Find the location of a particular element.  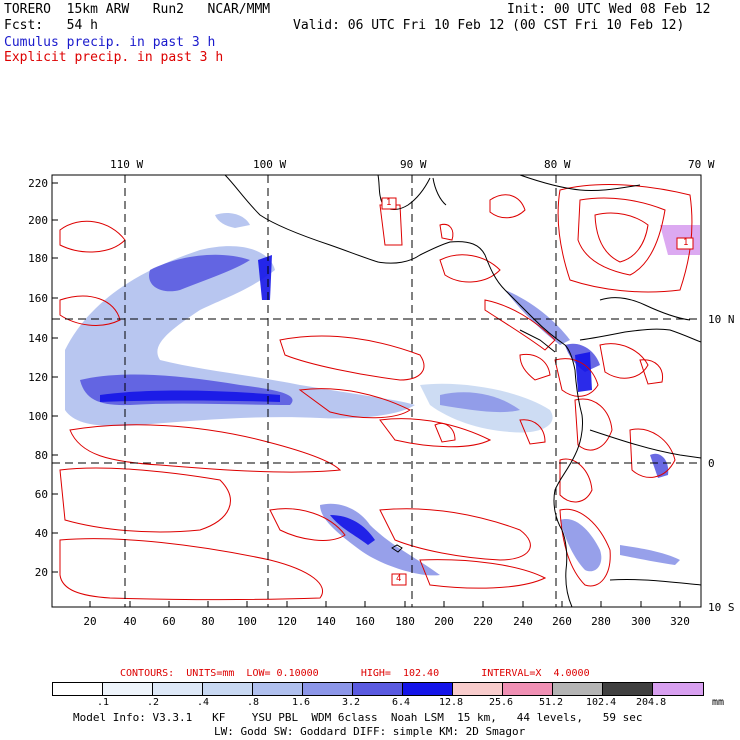

marker-label: 4 is located at coordinates (399, 579).